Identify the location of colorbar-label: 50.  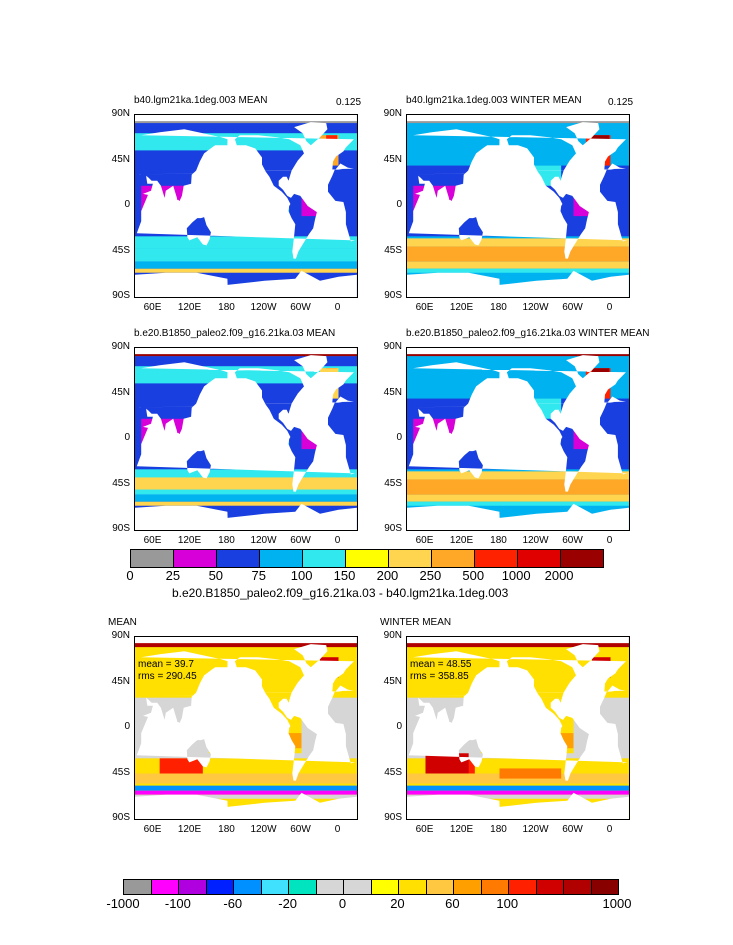
(216, 575).